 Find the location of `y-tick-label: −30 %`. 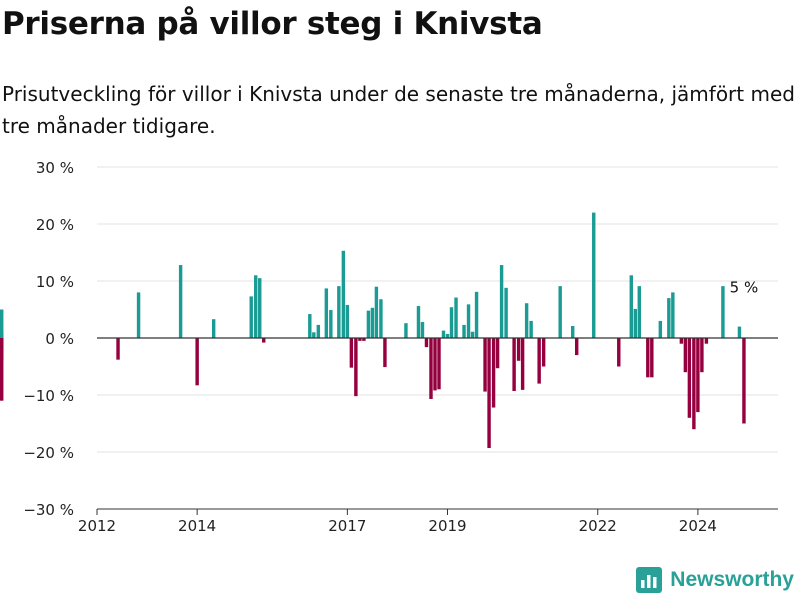

y-tick-label: −30 % is located at coordinates (48, 510).